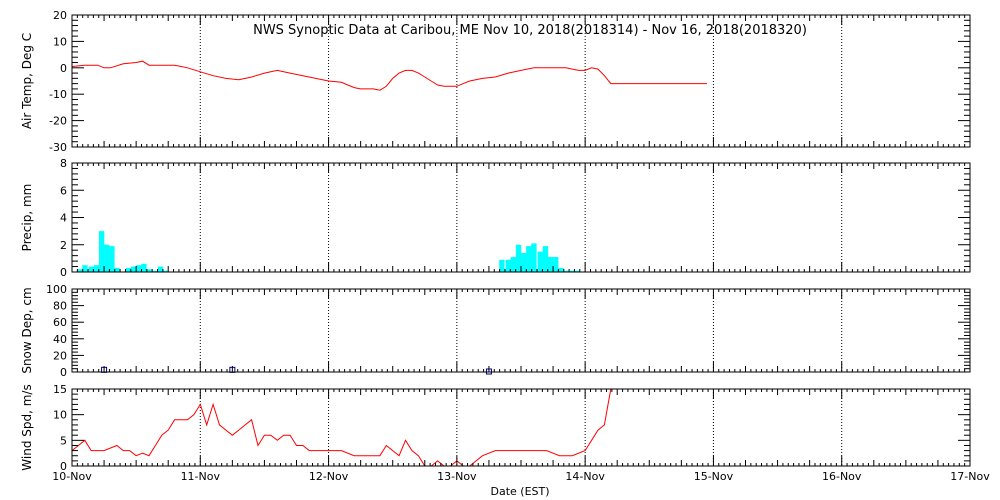  I want to click on y-tick-label: 4, so click(63, 218).